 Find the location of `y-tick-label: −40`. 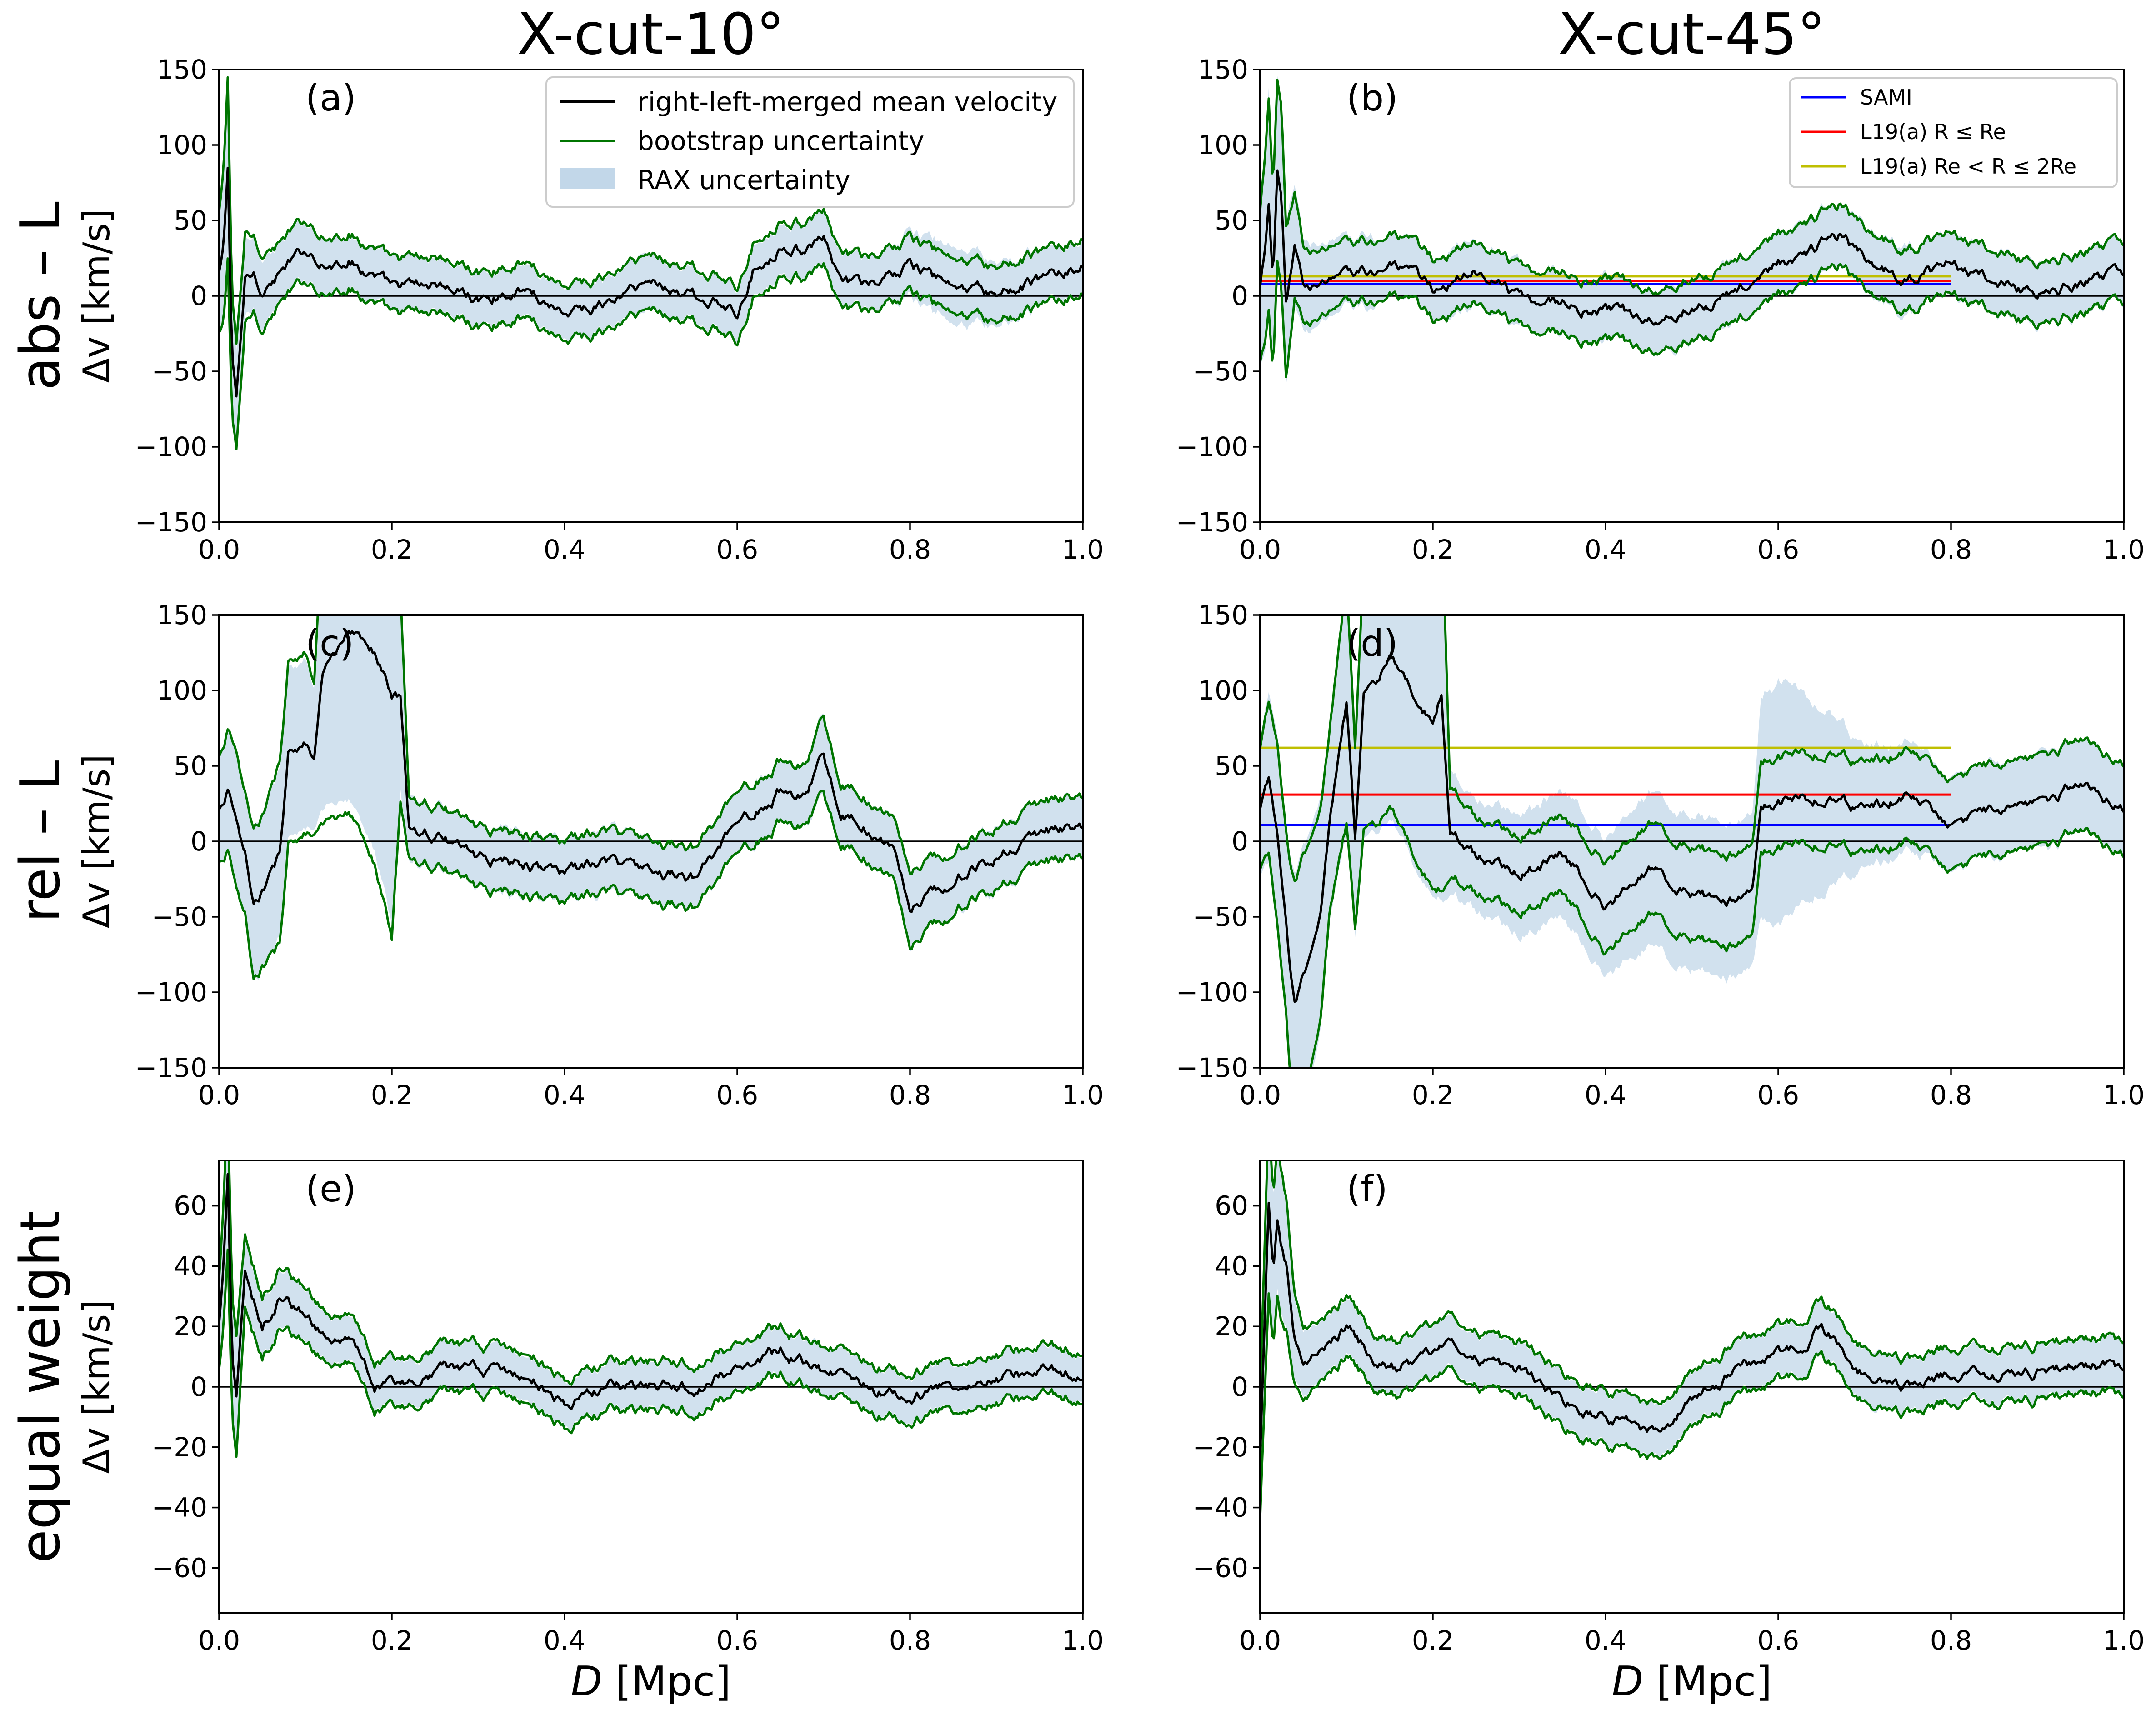

y-tick-label: −40 is located at coordinates (1220, 1508).